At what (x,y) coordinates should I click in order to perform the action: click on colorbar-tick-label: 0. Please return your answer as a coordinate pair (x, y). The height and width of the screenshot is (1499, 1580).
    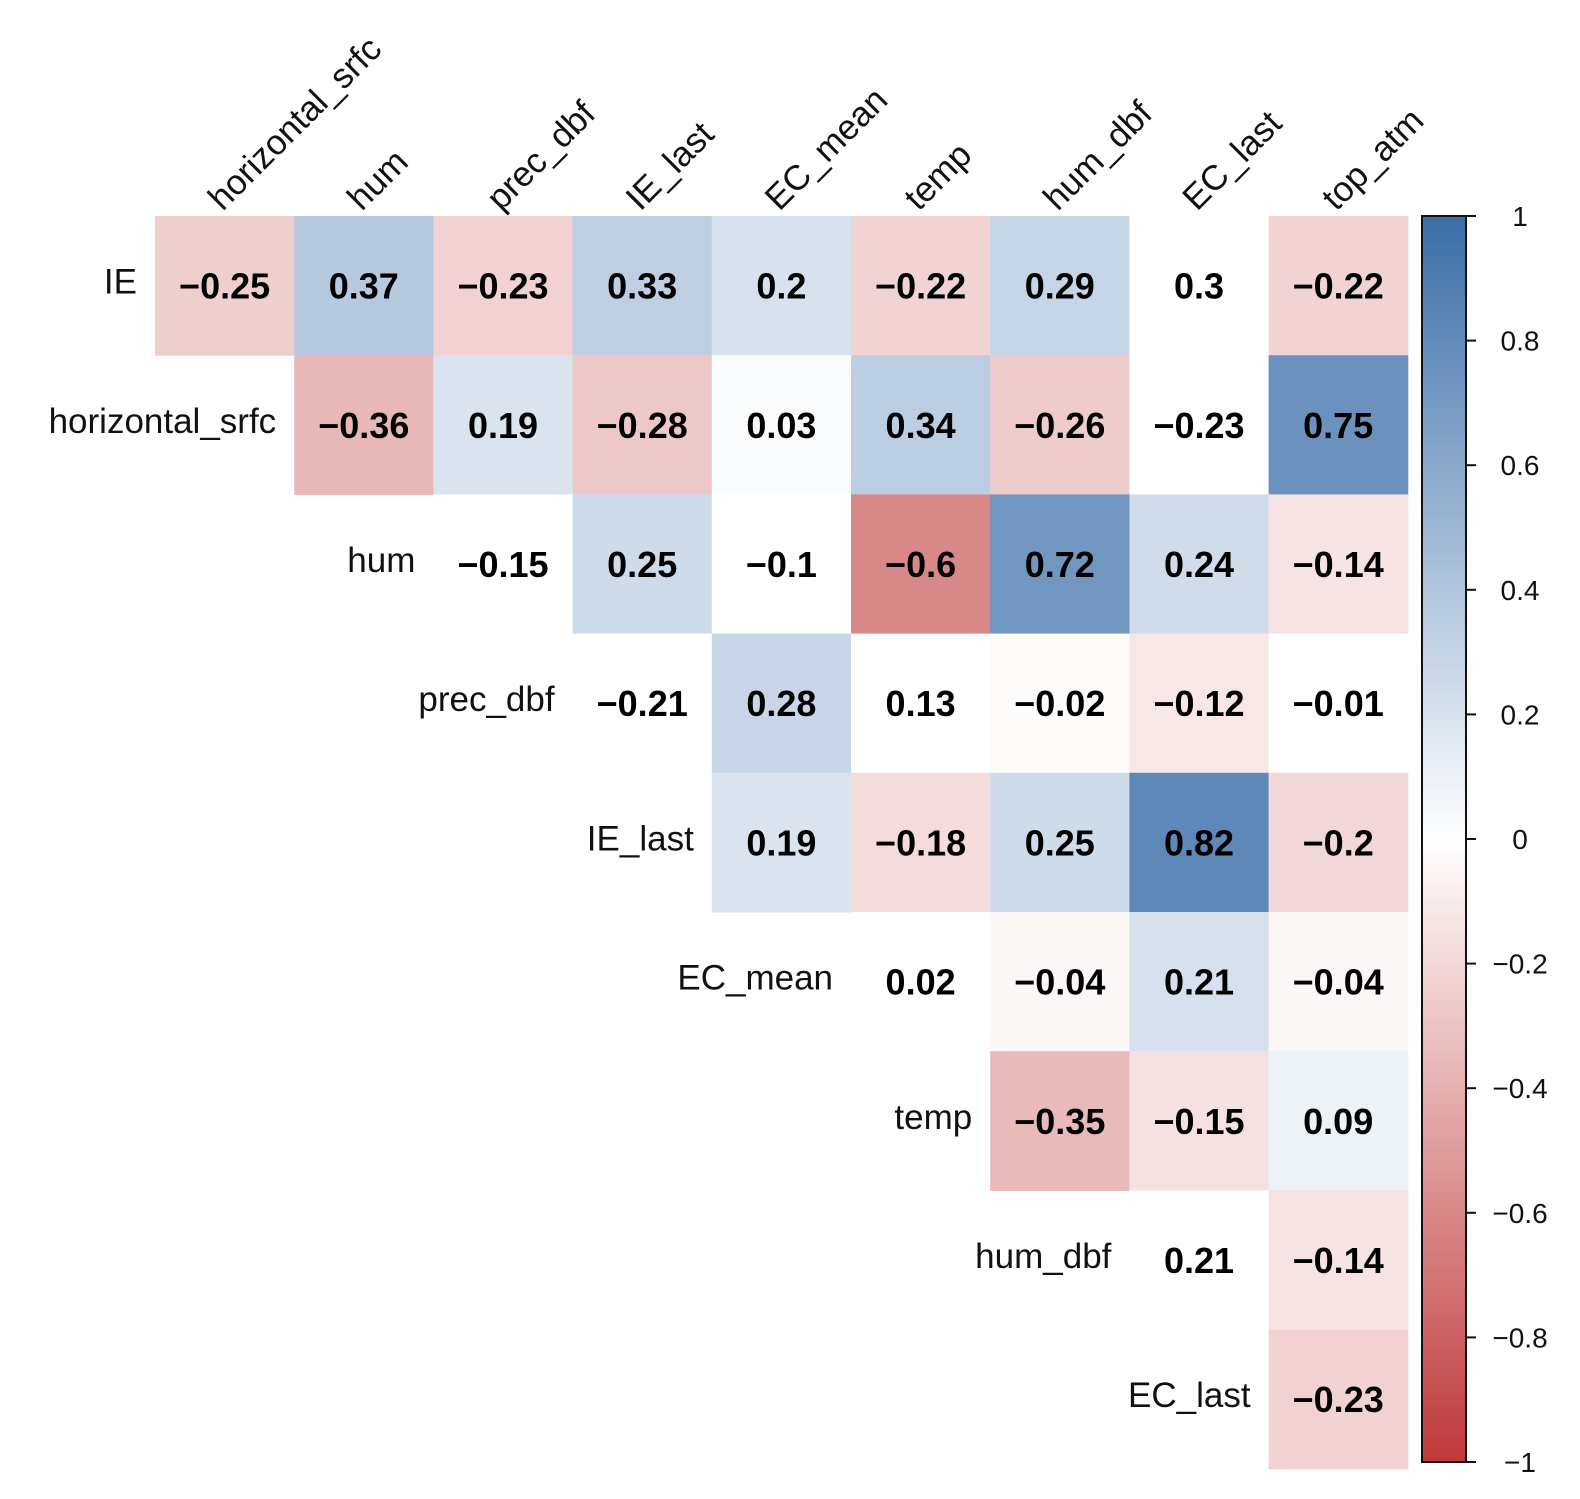
    Looking at the image, I should click on (1520, 839).